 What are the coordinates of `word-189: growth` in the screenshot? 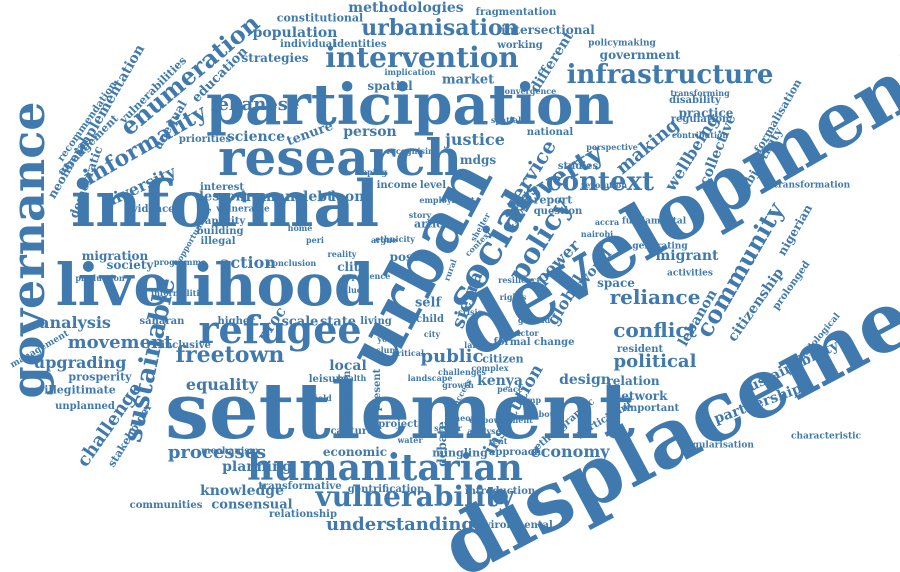 It's located at (458, 385).